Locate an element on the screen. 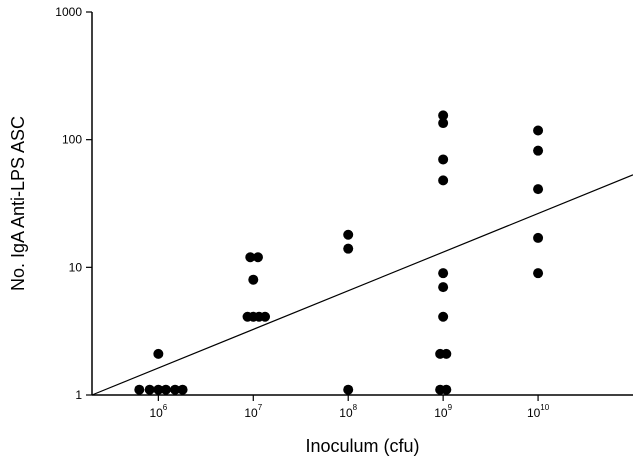 This screenshot has height=464, width=633. x-tick-label: 10¹⁰ is located at coordinates (538, 411).